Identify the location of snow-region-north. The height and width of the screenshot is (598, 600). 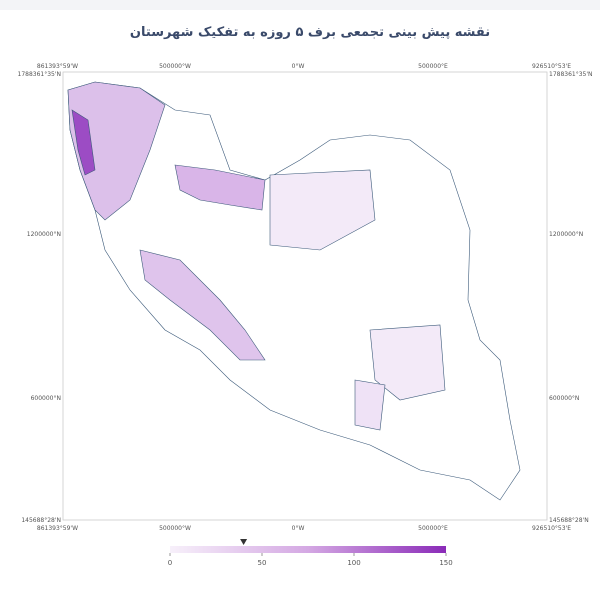
(220, 187).